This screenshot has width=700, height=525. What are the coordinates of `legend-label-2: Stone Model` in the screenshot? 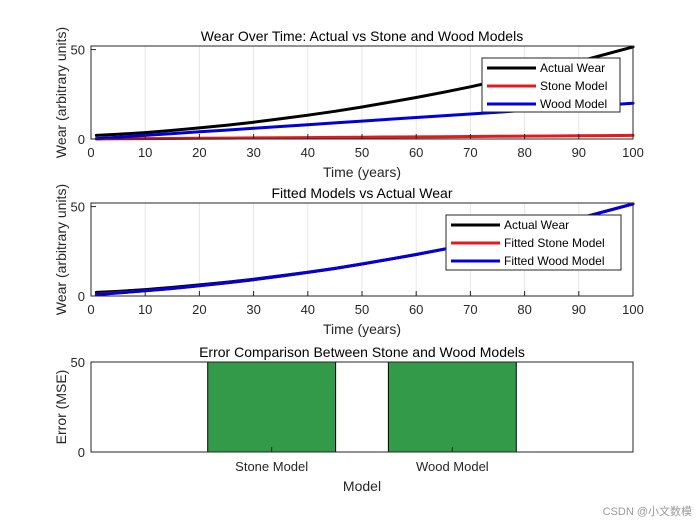 It's located at (573, 86).